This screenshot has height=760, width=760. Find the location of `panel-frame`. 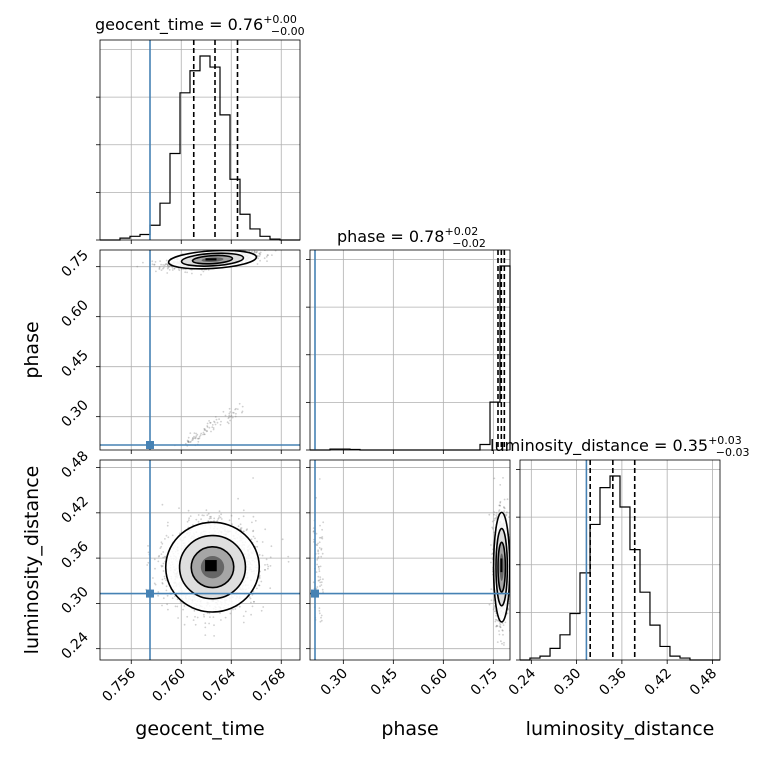

panel-frame is located at coordinates (200, 140).